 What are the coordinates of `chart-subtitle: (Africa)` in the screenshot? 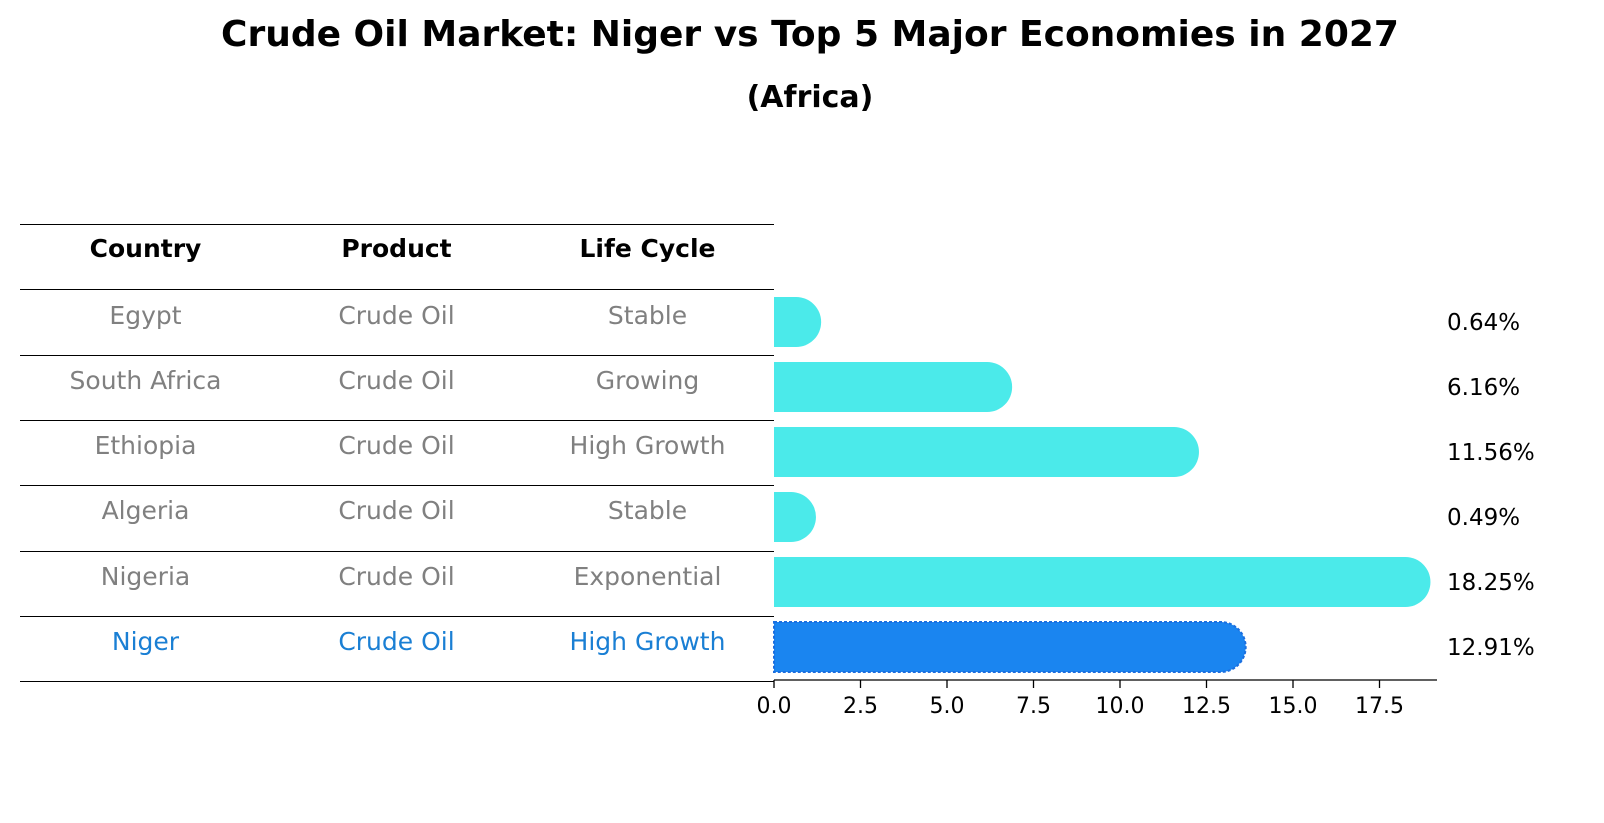 It's located at (810, 97).